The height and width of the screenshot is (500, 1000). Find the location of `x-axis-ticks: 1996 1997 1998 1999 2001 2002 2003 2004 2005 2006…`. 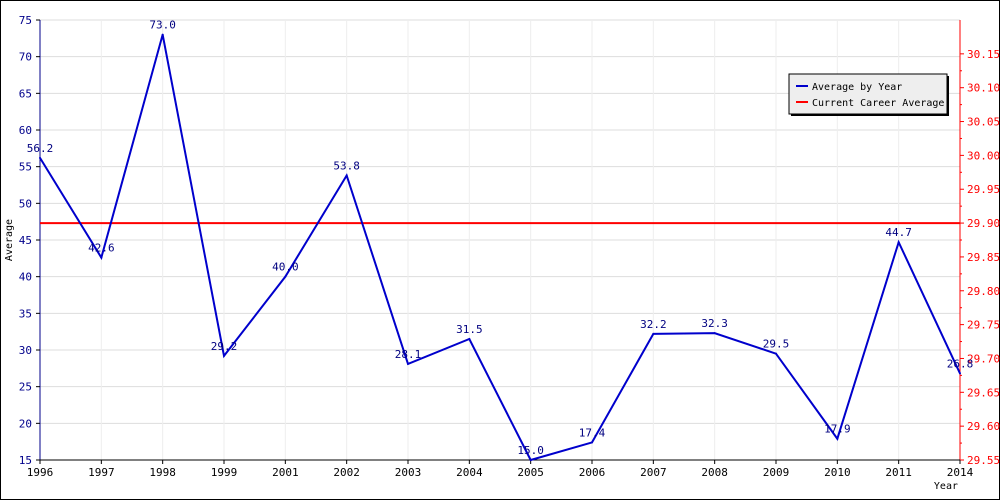

x-axis-ticks: 1996 1997 1998 1999 2001 2002 2003 2004 2005 2006… is located at coordinates (500, 469).